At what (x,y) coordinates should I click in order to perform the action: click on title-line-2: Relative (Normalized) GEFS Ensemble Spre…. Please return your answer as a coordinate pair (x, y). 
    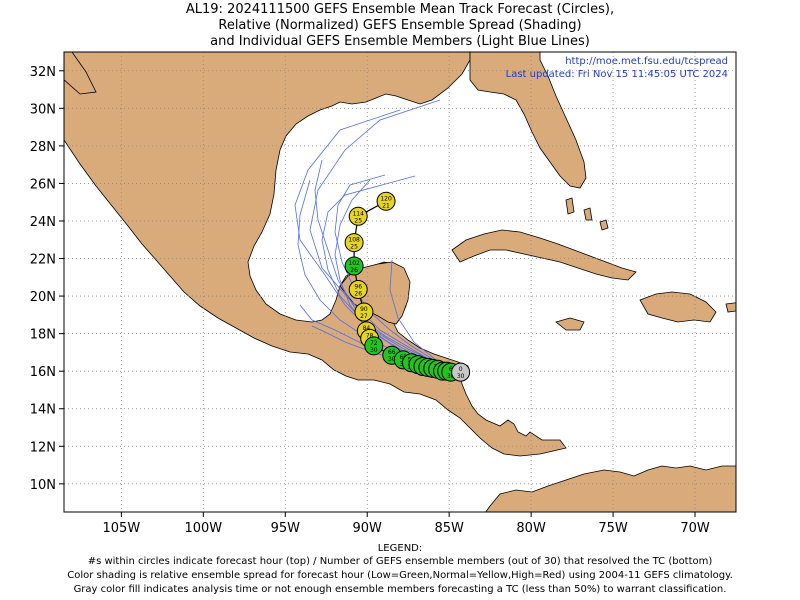
    Looking at the image, I should click on (400, 25).